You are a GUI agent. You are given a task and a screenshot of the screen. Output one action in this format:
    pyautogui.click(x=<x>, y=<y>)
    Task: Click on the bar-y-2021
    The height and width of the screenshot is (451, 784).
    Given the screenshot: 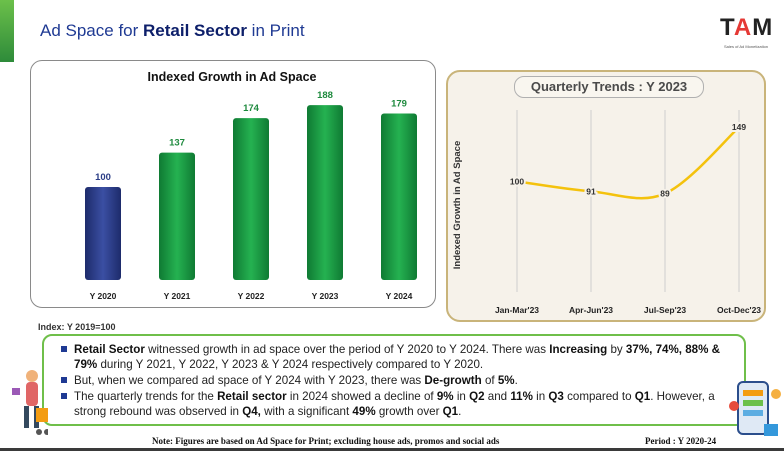 What is the action you would take?
    pyautogui.click(x=177, y=216)
    